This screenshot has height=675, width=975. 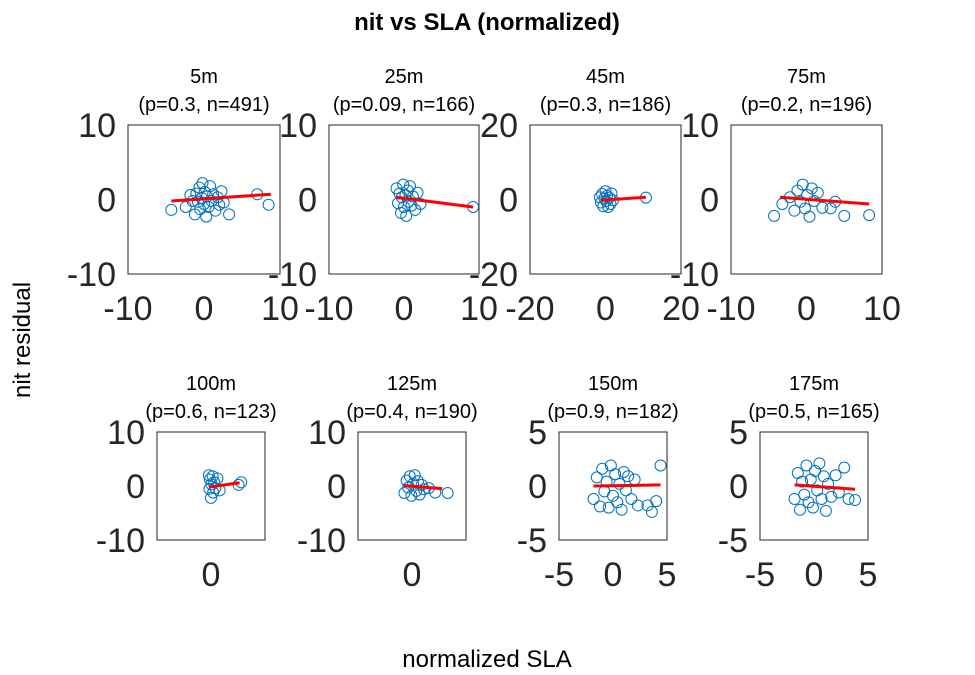 What do you see at coordinates (738, 433) in the screenshot?
I see `y-tick-label: 5` at bounding box center [738, 433].